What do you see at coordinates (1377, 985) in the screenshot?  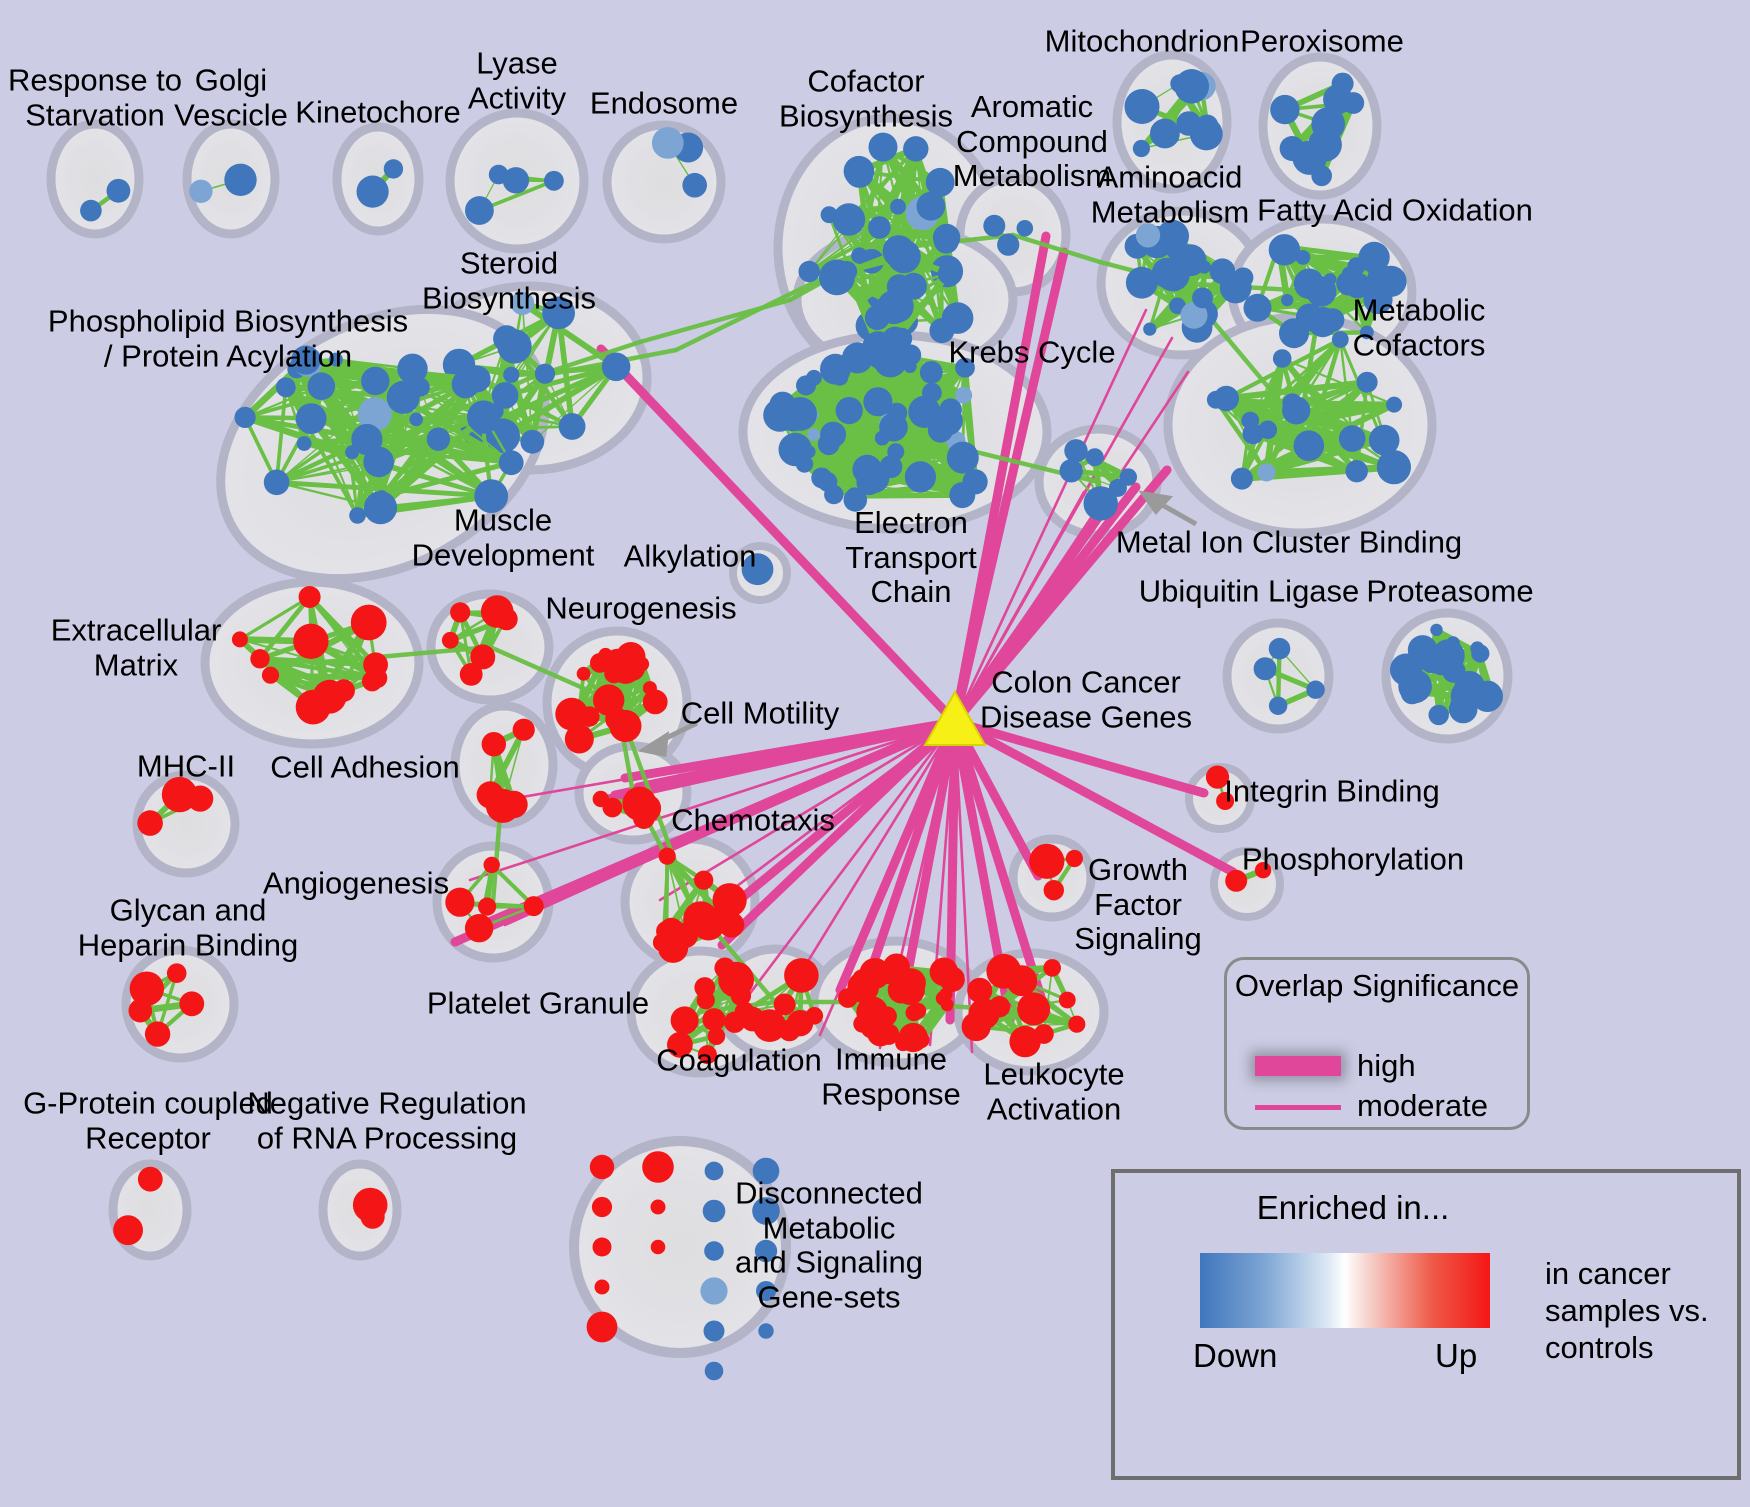 I see `legend-overlap-title: Overlap Significance` at bounding box center [1377, 985].